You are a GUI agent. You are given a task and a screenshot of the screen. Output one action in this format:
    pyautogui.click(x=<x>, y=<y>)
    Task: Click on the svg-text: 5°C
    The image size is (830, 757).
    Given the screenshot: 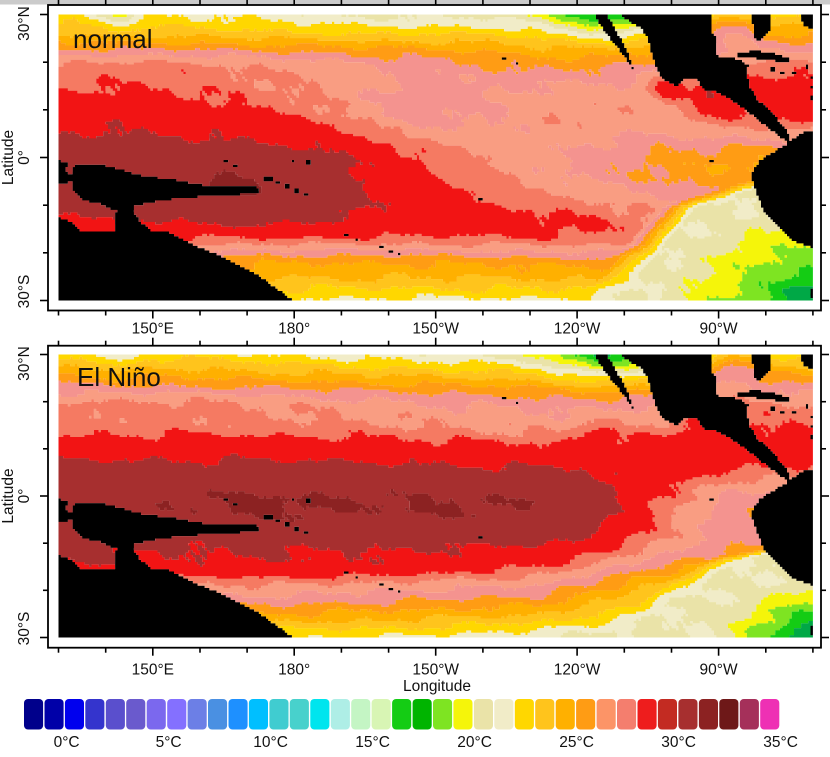 What is the action you would take?
    pyautogui.click(x=169, y=742)
    